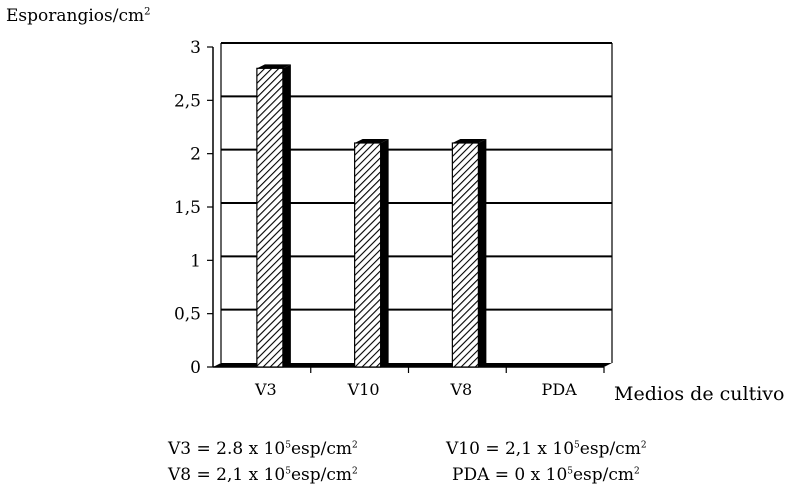  What do you see at coordinates (412, 365) in the screenshot?
I see `chart-floor` at bounding box center [412, 365].